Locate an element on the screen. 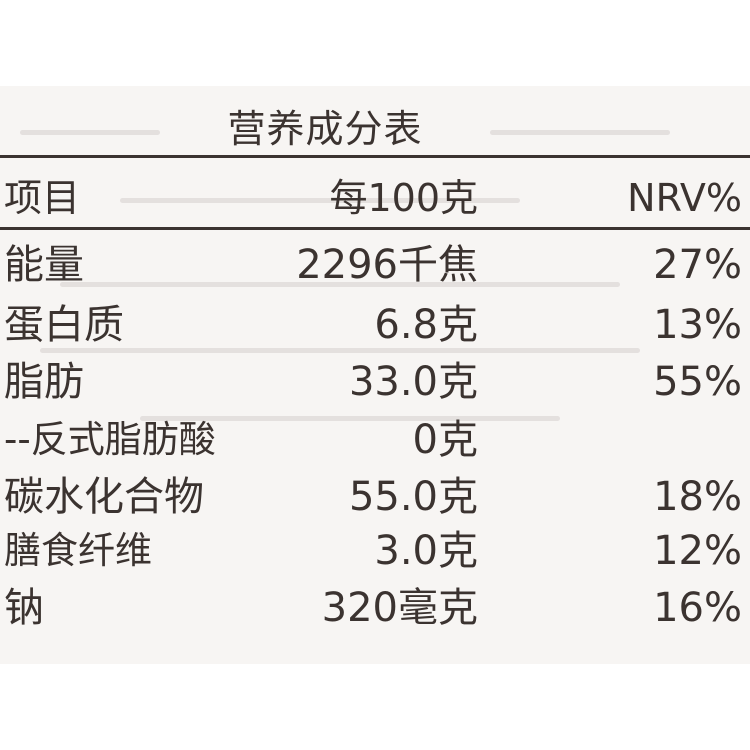  row-nrv: 12% is located at coordinates (697, 551).